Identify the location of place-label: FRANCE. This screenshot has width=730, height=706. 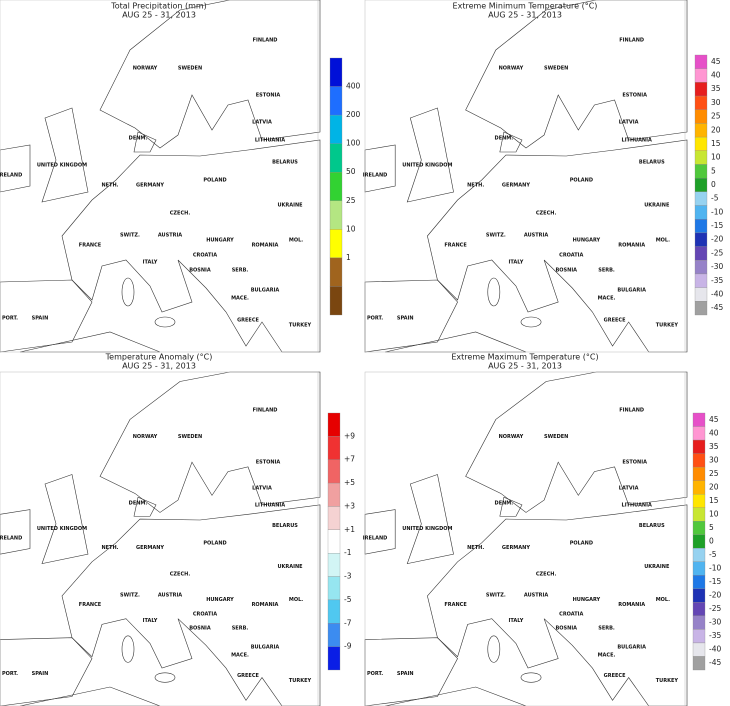
(455, 605).